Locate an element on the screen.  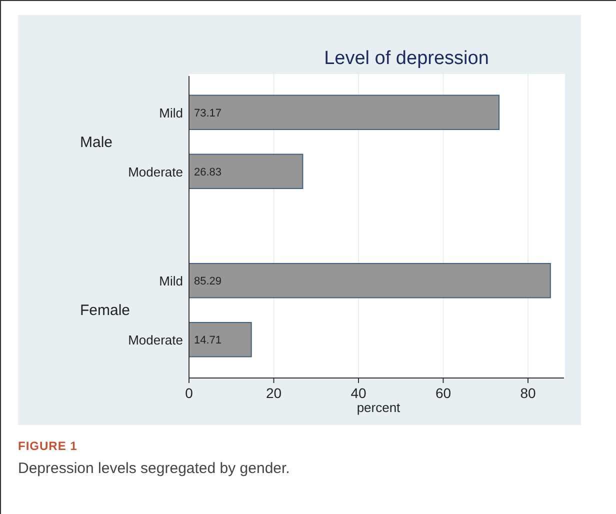
x-tick-label: 60 is located at coordinates (443, 393).